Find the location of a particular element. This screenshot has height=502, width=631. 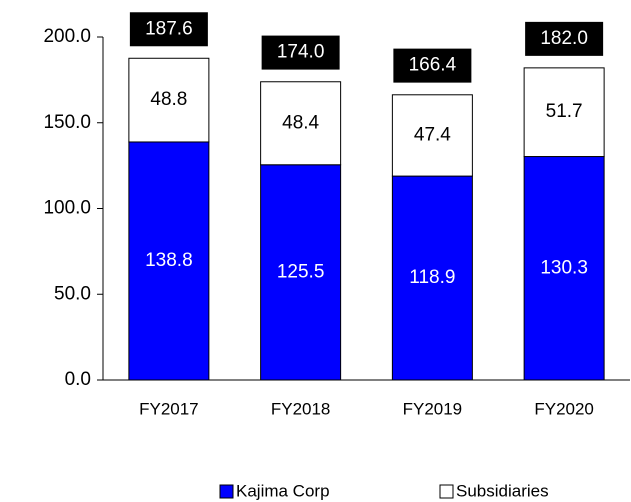

legend-label: Kajima Corp is located at coordinates (283, 490).